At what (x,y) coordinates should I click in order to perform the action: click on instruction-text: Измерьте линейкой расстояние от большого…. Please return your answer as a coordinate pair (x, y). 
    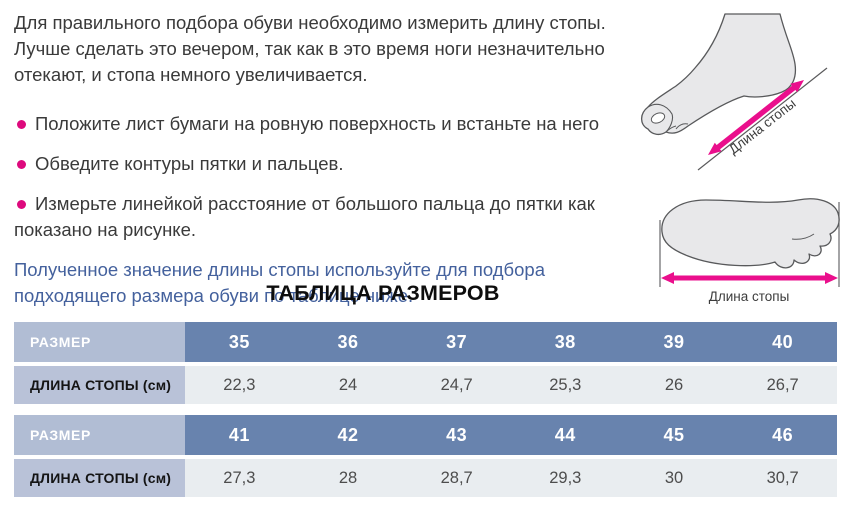
    Looking at the image, I should click on (304, 216).